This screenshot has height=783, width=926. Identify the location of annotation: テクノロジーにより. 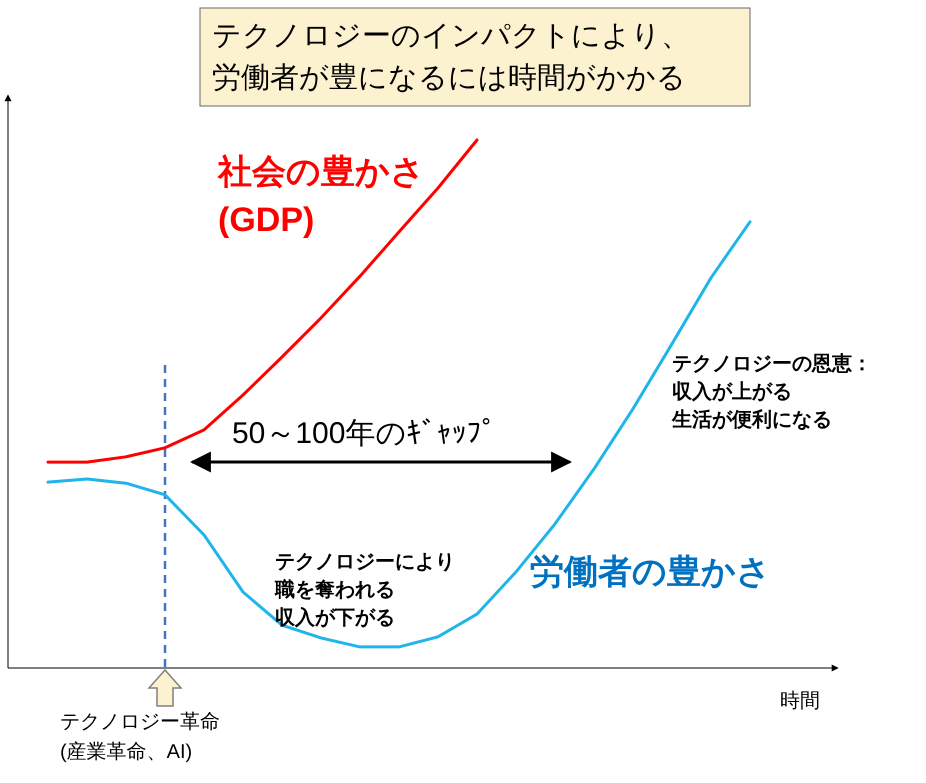
(365, 562).